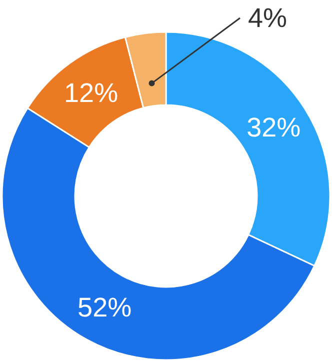 The image size is (332, 364). What do you see at coordinates (105, 307) in the screenshot?
I see `data-label: 52%` at bounding box center [105, 307].